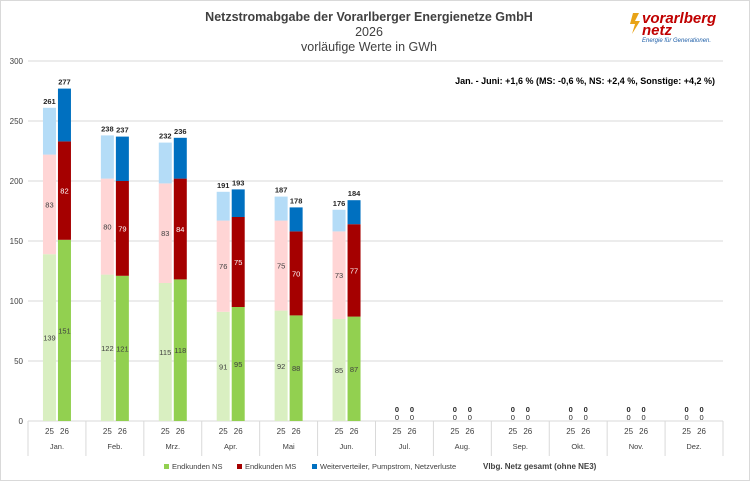 This screenshot has height=482, width=750. What do you see at coordinates (17, 121) in the screenshot?
I see `y-tick-label: 250` at bounding box center [17, 121].